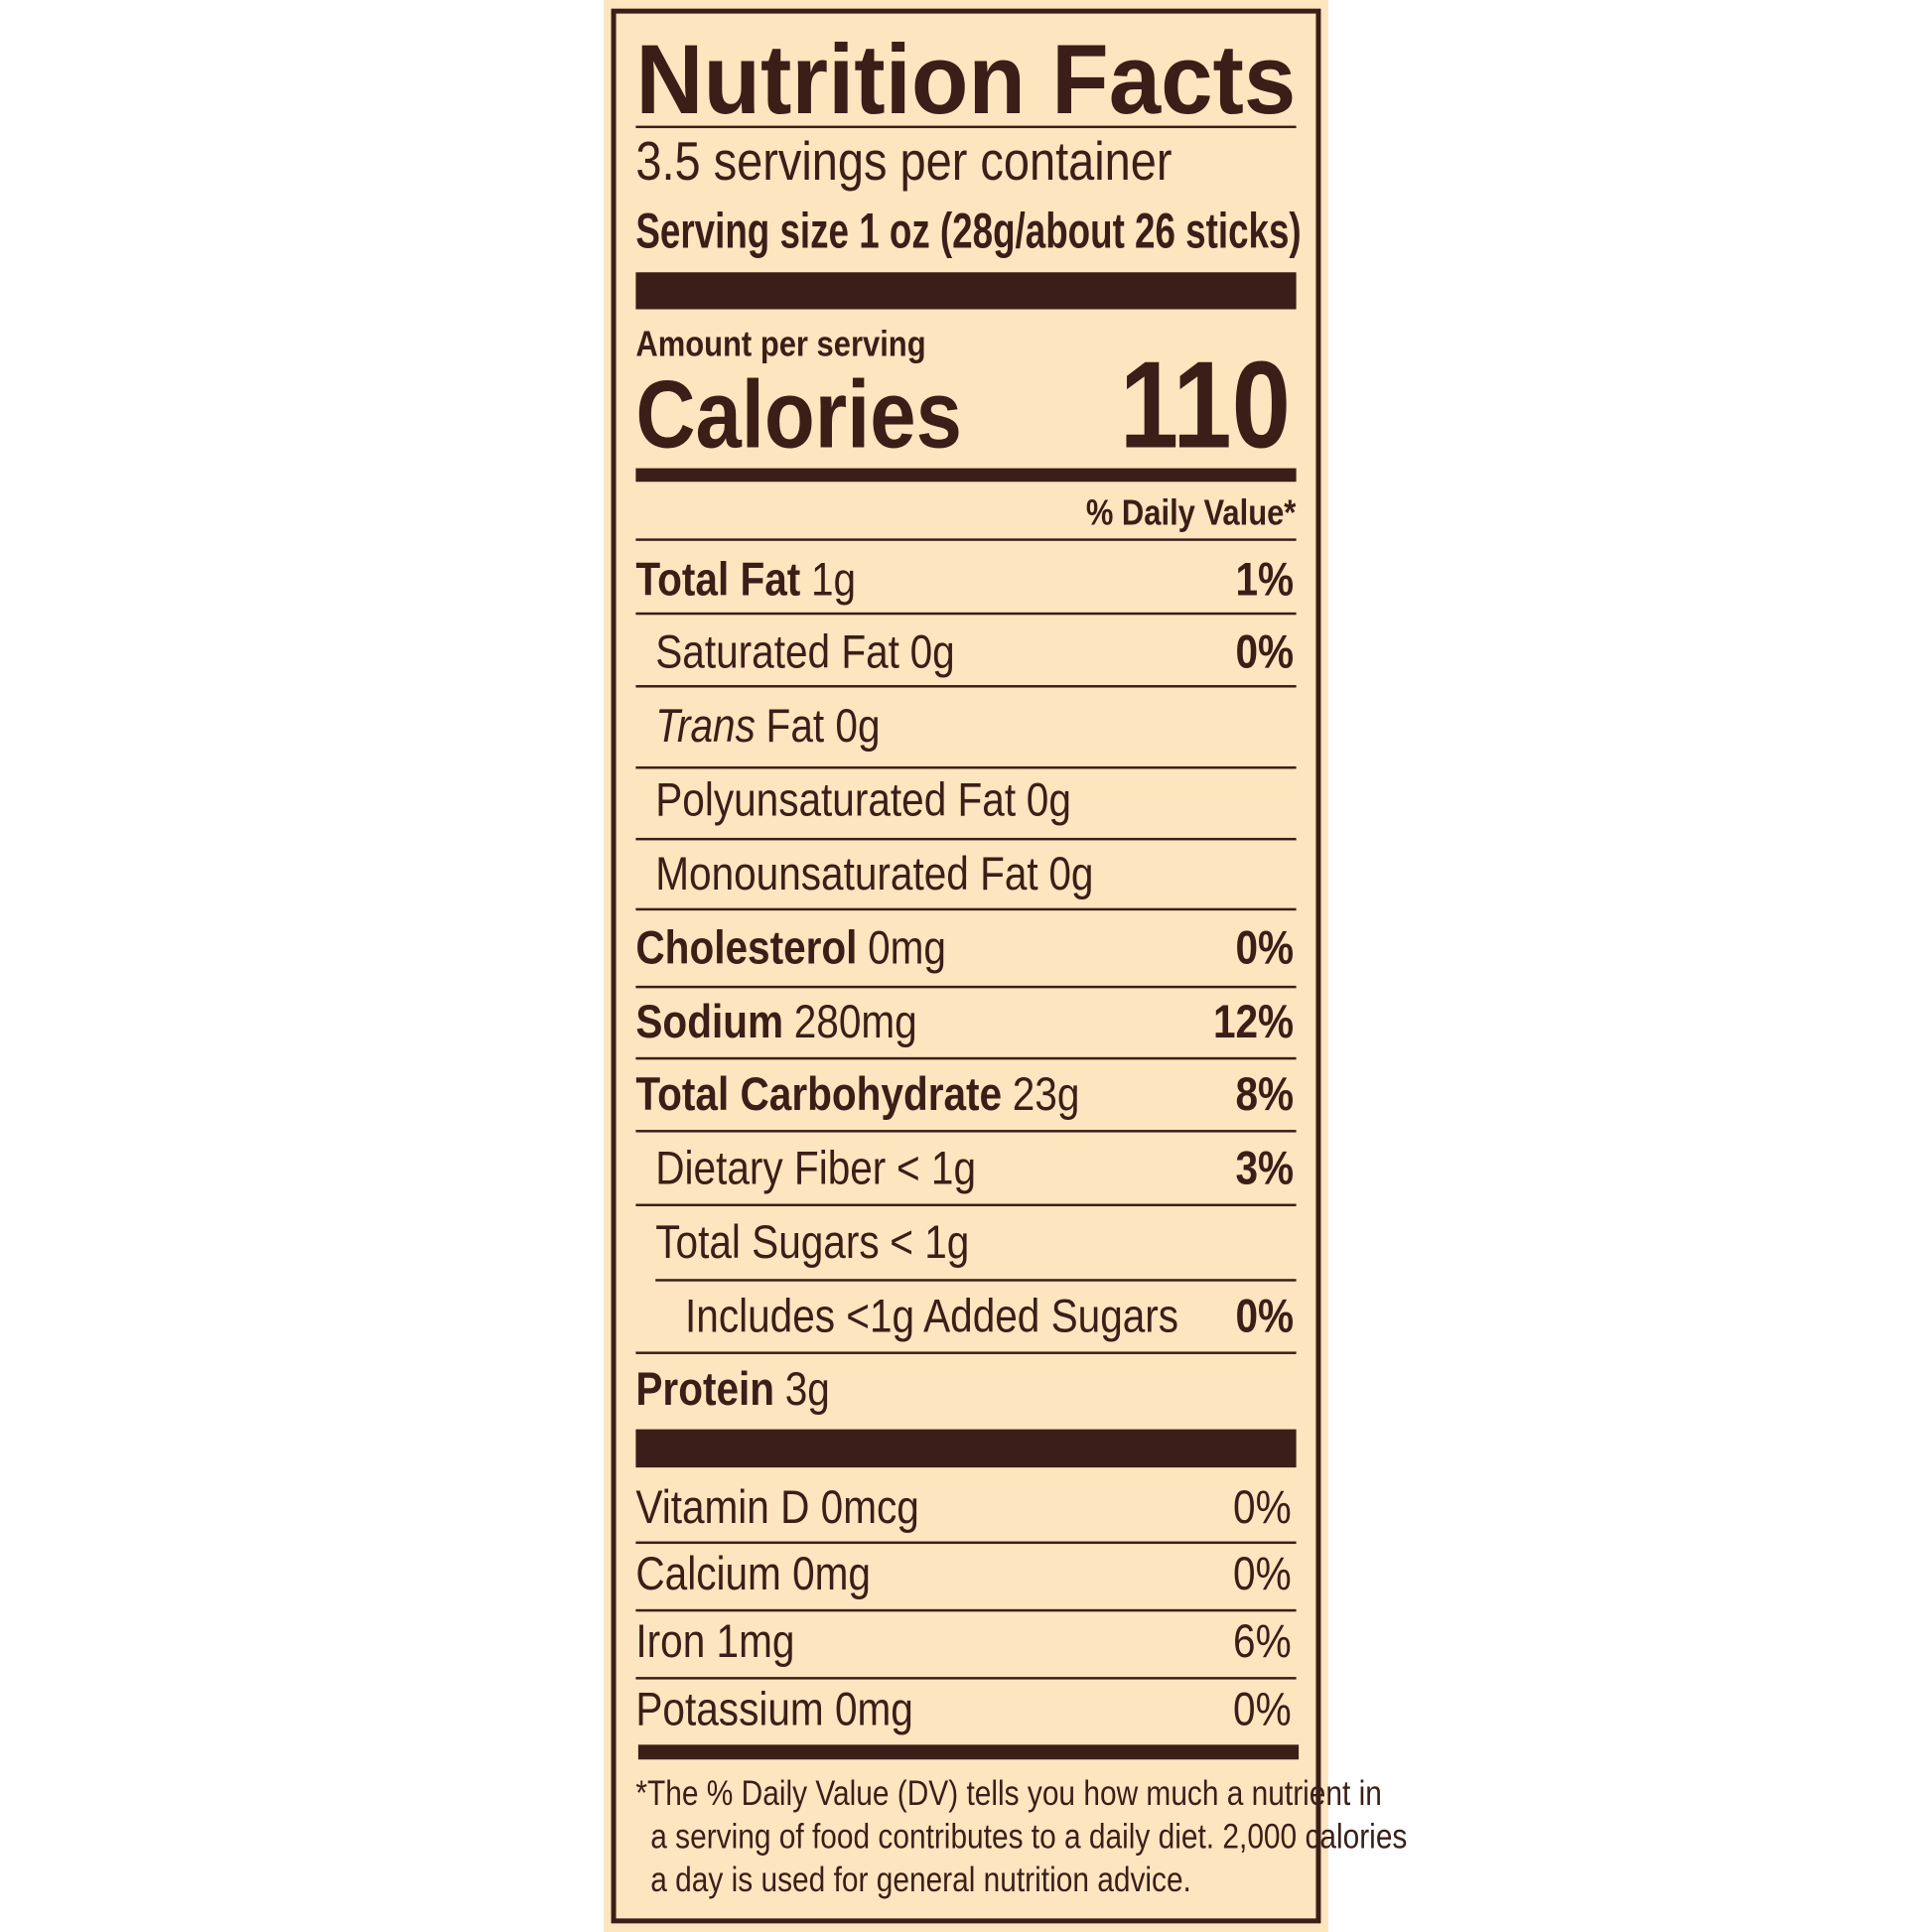 Image resolution: width=1932 pixels, height=1932 pixels. What do you see at coordinates (715, 1642) in the screenshot?
I see `vitamin-name: Iron 1mg` at bounding box center [715, 1642].